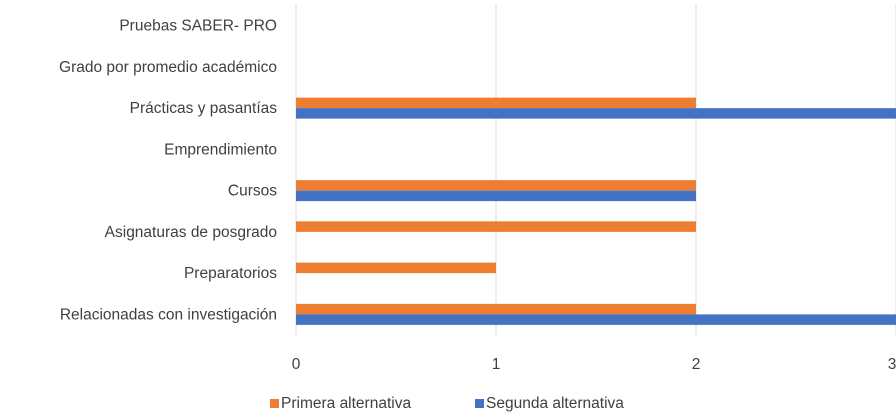 This screenshot has width=896, height=417. Describe the element at coordinates (346, 403) in the screenshot. I see `legend-label: Primera alternativa` at that location.